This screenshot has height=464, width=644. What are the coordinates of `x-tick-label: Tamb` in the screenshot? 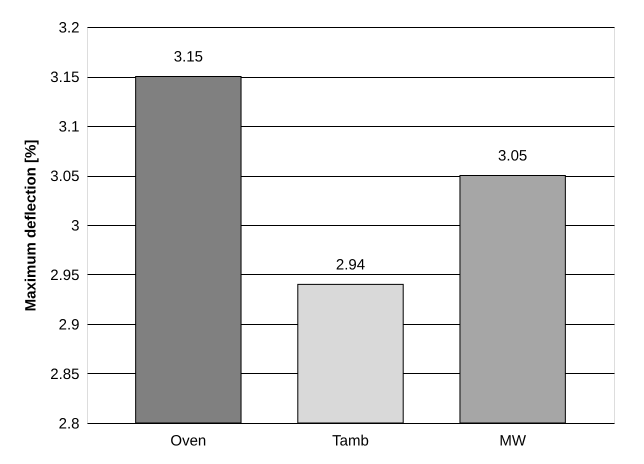 It's located at (350, 441).